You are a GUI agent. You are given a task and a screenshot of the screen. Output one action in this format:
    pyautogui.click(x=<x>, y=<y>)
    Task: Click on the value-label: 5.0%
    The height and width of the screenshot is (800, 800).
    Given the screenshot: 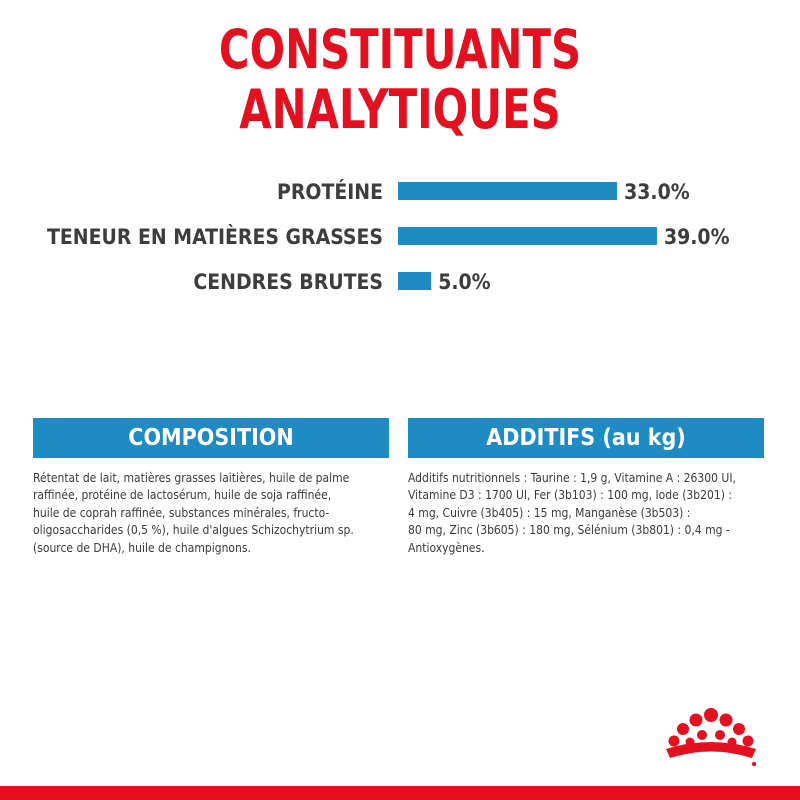 What is the action you would take?
    pyautogui.click(x=464, y=282)
    